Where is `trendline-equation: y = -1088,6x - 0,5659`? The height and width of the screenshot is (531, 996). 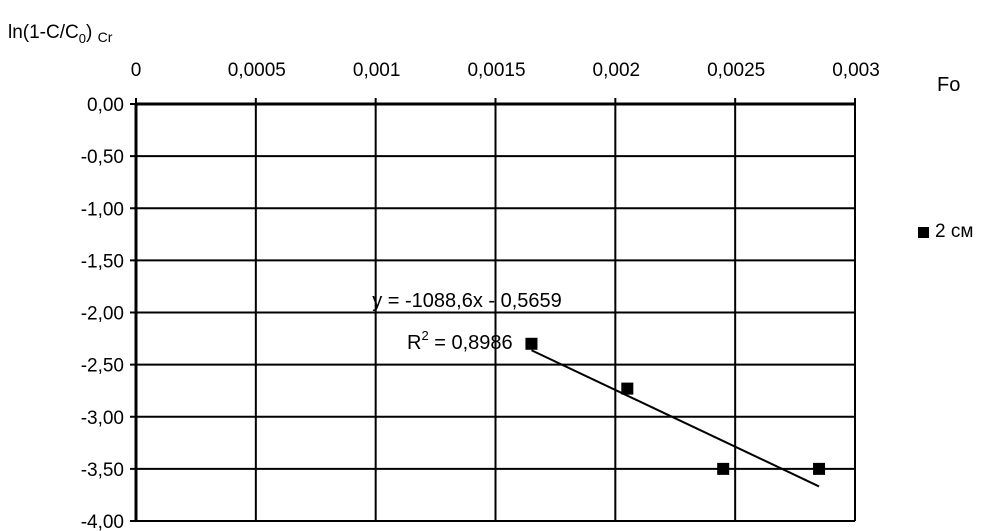 trendline-equation: y = -1088,6x - 0,5659 is located at coordinates (467, 301).